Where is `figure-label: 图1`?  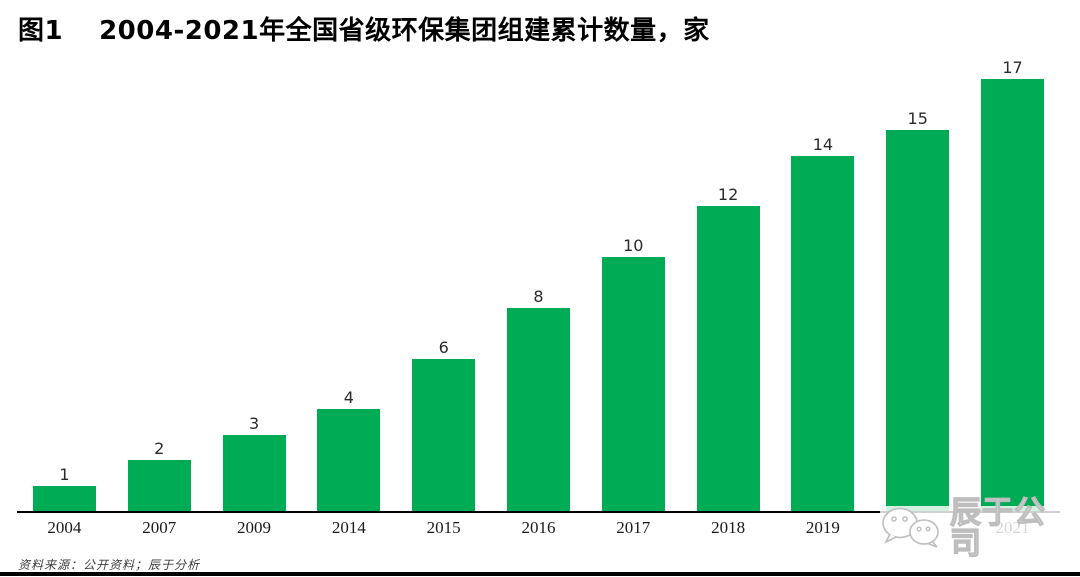
figure-label: 图1 is located at coordinates (41, 31).